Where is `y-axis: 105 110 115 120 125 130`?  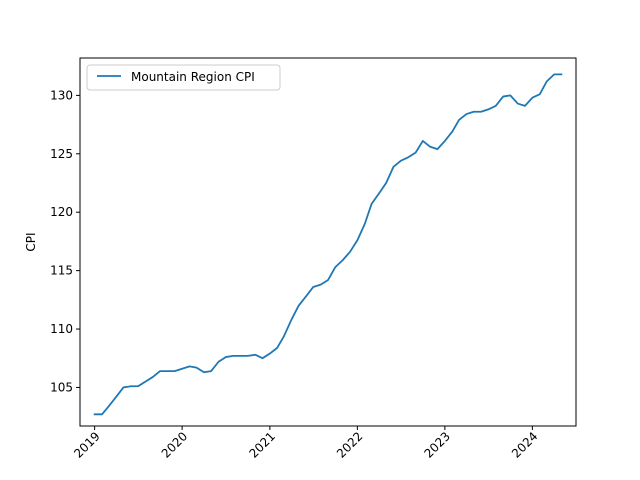
y-axis: 105 110 115 120 125 130 is located at coordinates (65, 241).